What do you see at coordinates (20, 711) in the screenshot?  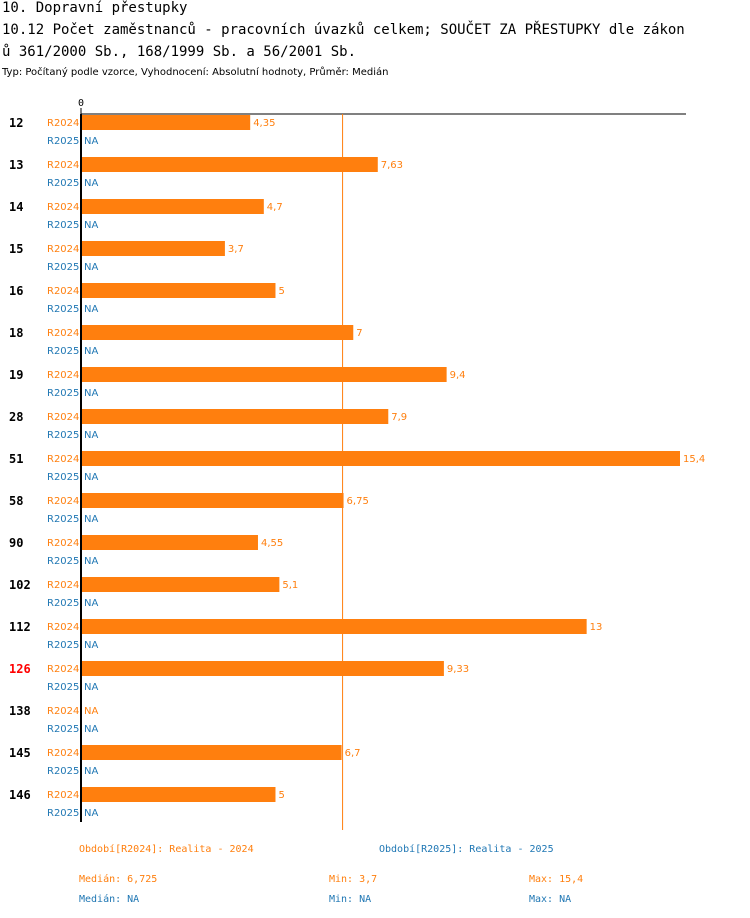 I see `category-label: 138` at bounding box center [20, 711].